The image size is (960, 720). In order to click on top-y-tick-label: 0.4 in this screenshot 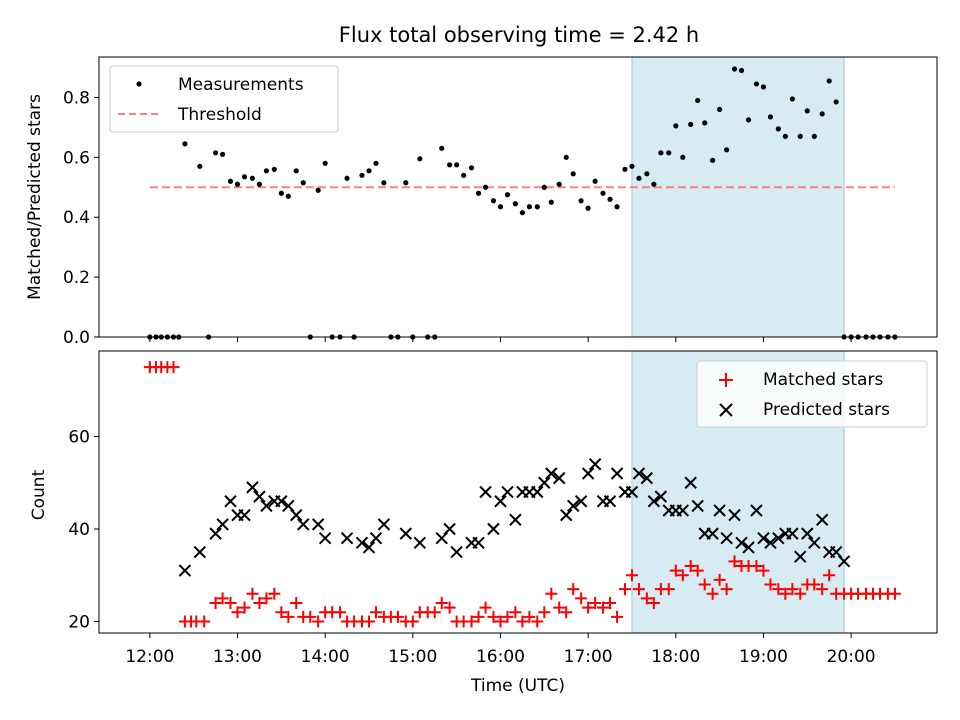, I will do `click(76, 218)`.